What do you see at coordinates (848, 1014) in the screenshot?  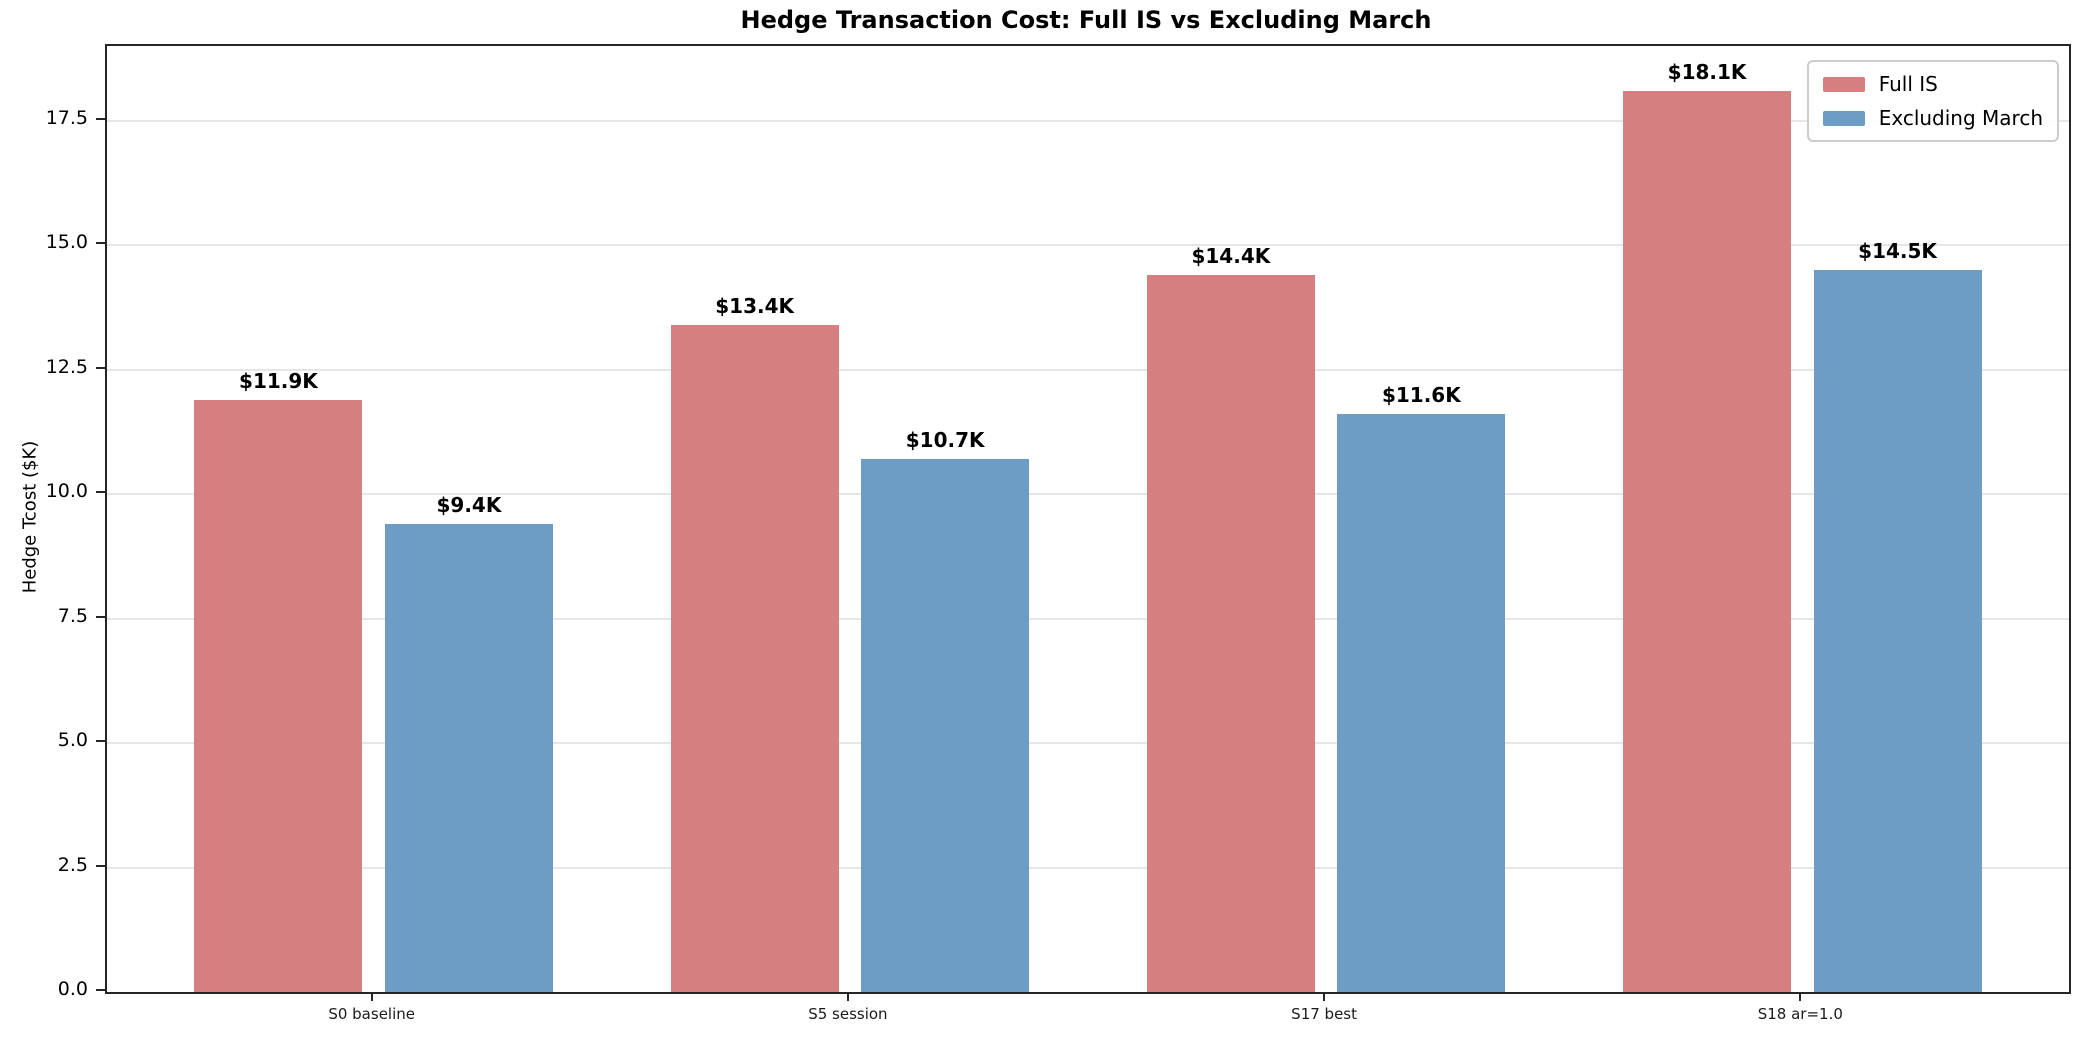 I see `x-tick-label-2: S5 session` at bounding box center [848, 1014].